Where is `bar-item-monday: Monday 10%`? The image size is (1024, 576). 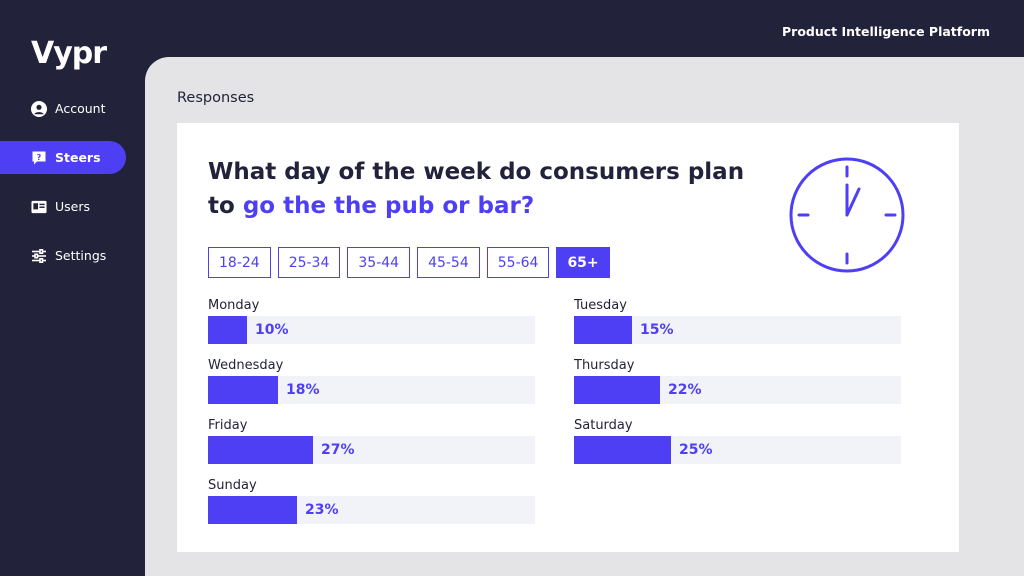 bar-item-monday: Monday 10% is located at coordinates (371, 321).